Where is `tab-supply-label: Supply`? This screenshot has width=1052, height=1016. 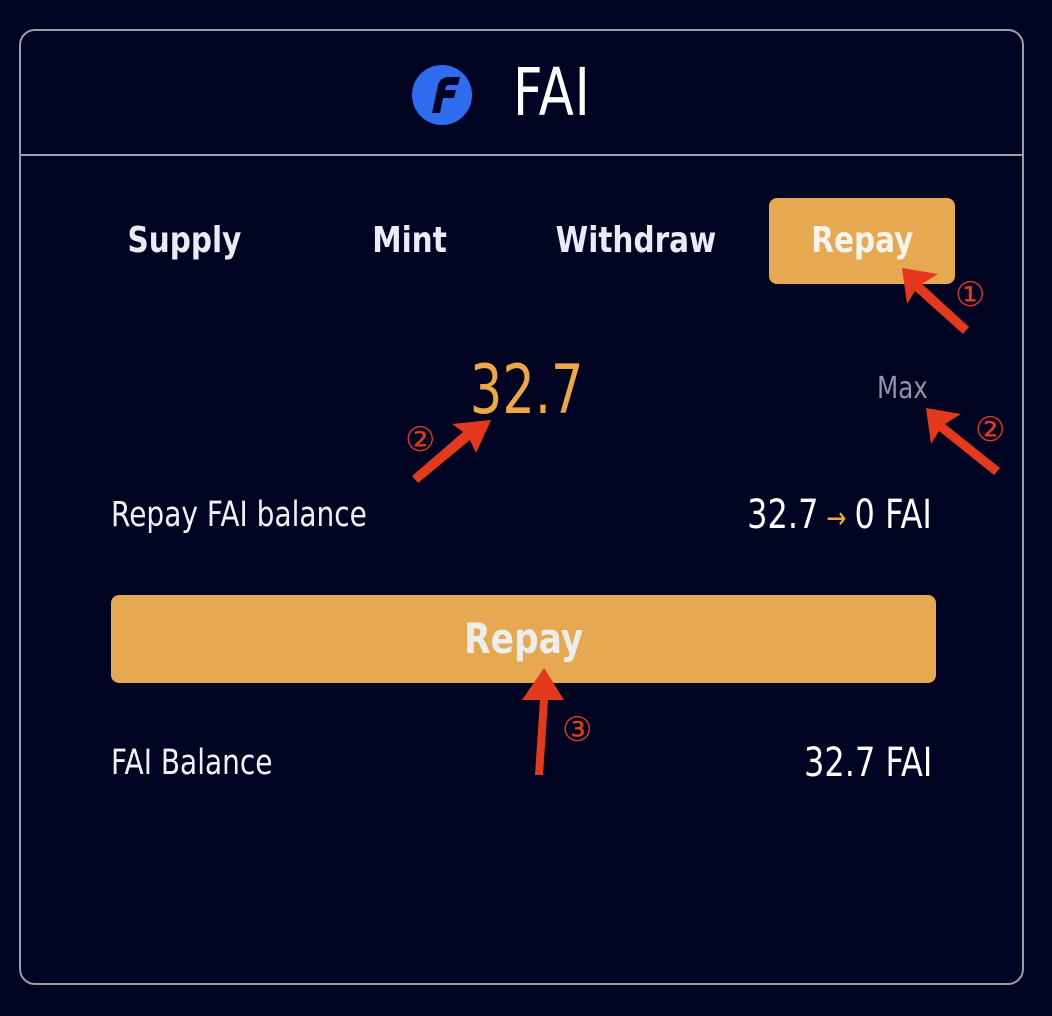
tab-supply-label: Supply is located at coordinates (184, 240).